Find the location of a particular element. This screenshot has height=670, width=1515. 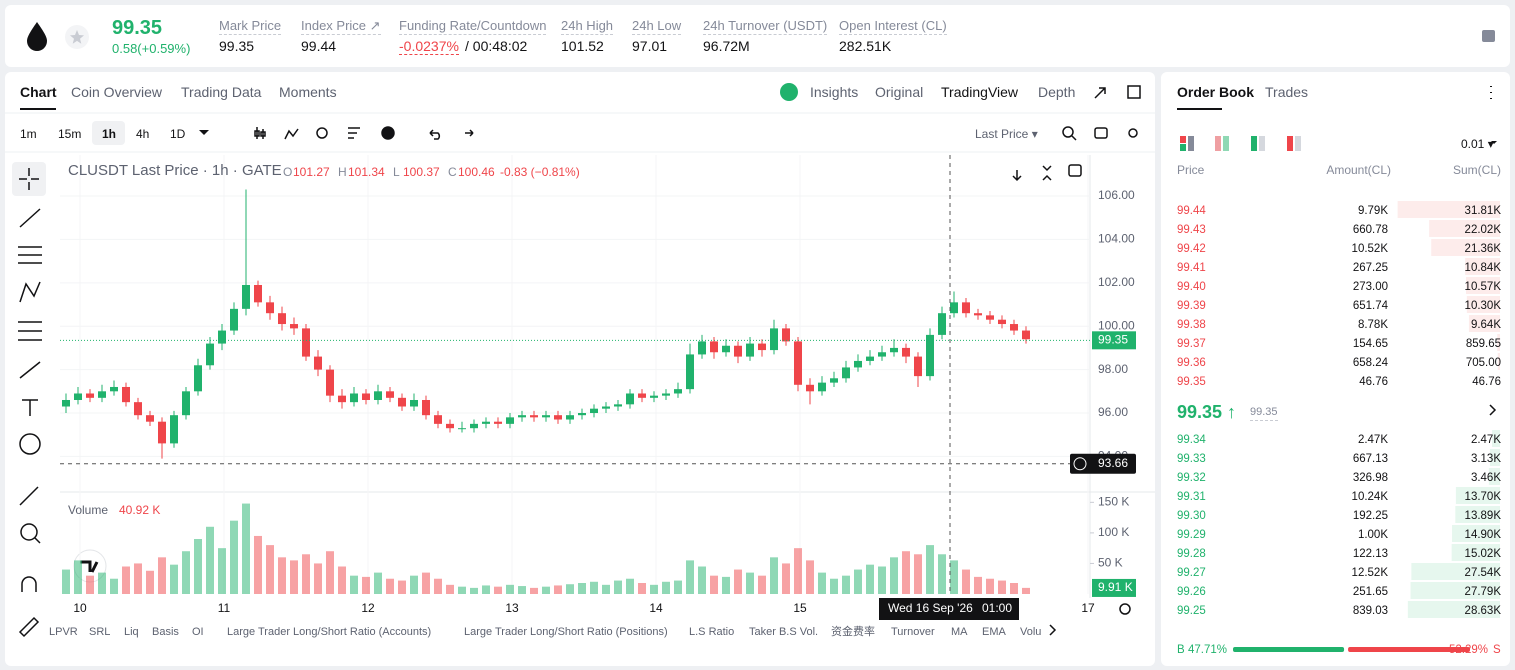

crosshair-date: Wed 16 Sep '26 is located at coordinates (930, 608).